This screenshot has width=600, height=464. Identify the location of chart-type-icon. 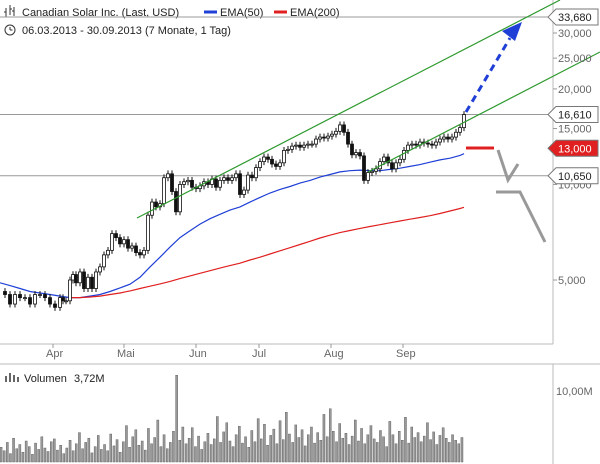
(9, 11).